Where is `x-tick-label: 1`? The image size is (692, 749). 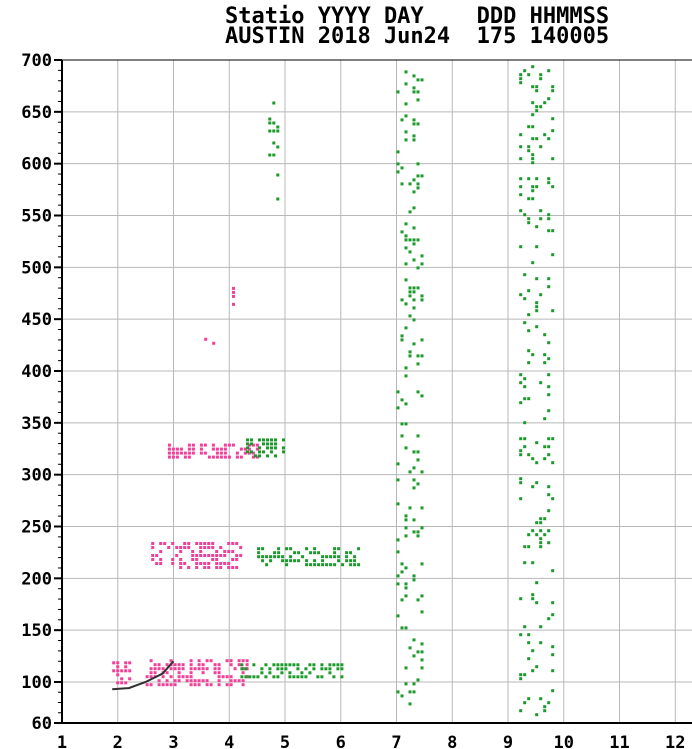 x-tick-label: 1 is located at coordinates (62, 741).